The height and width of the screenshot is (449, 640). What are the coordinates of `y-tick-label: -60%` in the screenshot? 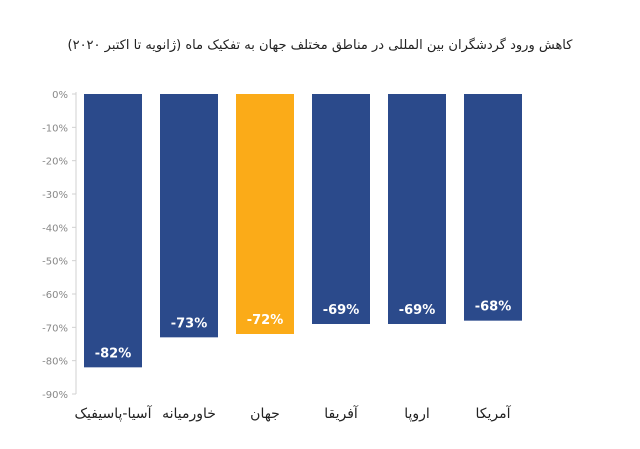 It's located at (55, 295).